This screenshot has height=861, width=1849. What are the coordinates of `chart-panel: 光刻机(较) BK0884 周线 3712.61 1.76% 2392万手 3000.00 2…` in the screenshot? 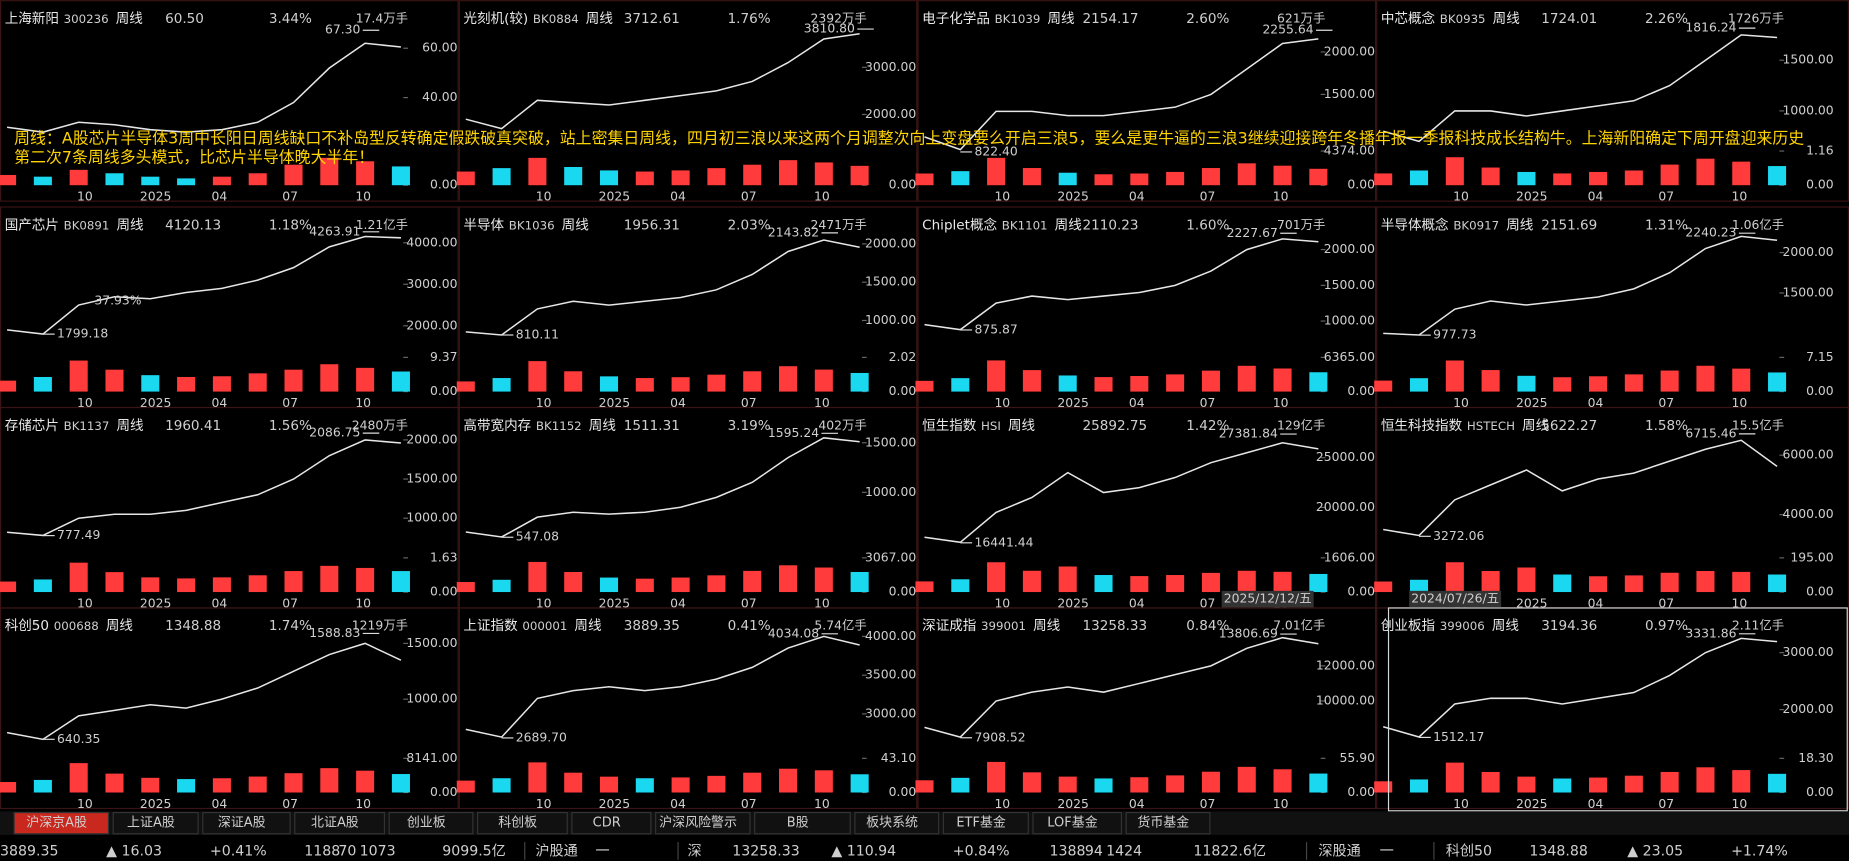 It's located at (687, 102).